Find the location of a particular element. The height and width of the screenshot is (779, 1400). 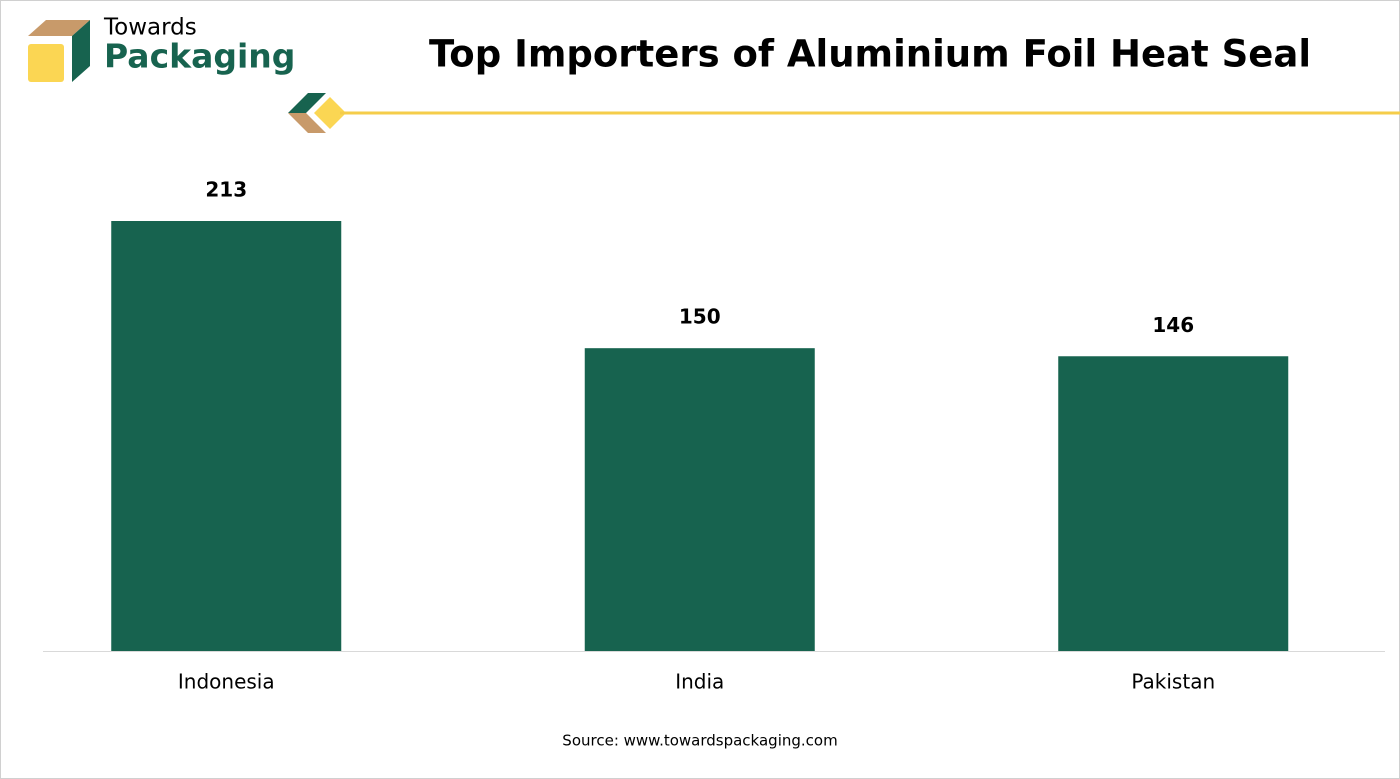

value-label: 150 is located at coordinates (700, 317).